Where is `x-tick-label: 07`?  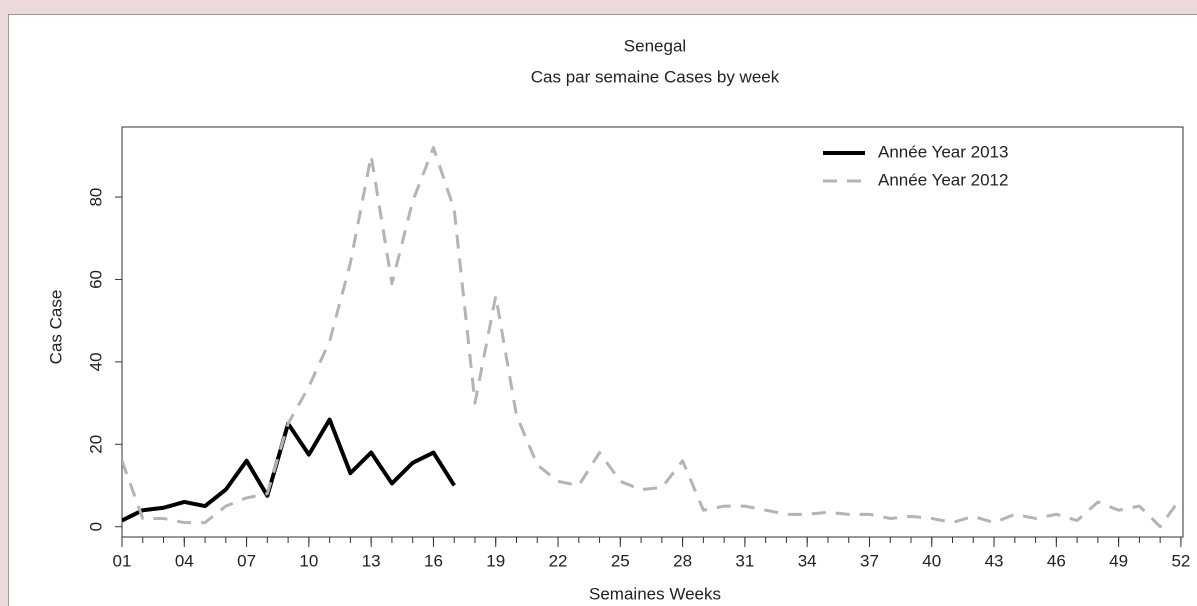
x-tick-label: 07 is located at coordinates (246, 560).